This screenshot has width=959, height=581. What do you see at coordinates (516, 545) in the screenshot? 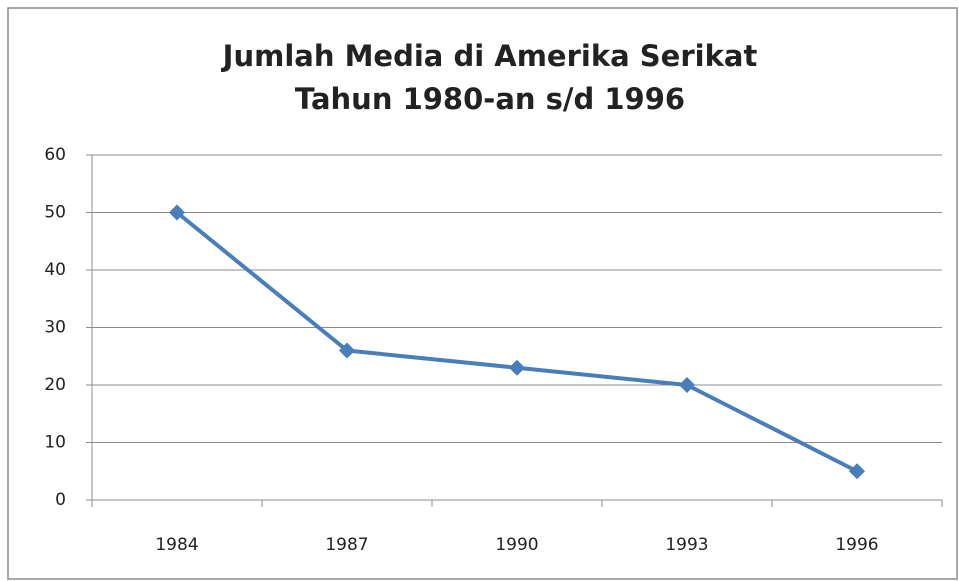
I see `x-tick-label: 1990` at bounding box center [516, 545].